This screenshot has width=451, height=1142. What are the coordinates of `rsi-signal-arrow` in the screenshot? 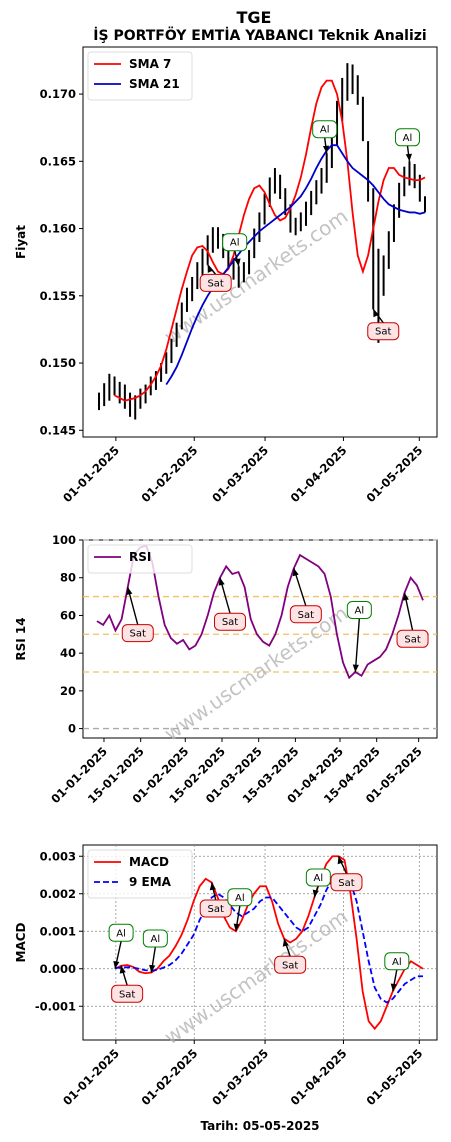 It's located at (357, 645).